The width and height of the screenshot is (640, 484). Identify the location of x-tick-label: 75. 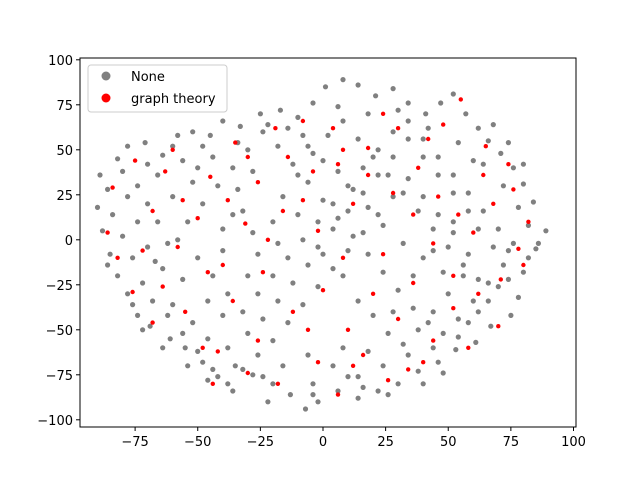
(511, 442).